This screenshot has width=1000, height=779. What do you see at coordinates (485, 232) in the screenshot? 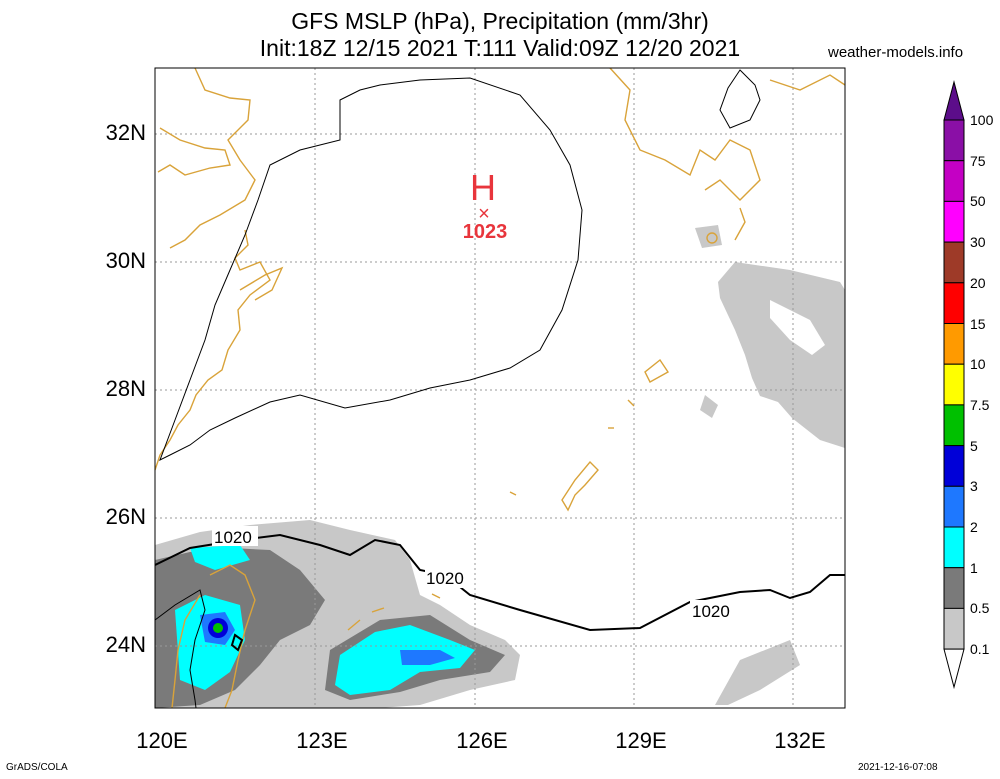
I see `high-pressure-value: 1023` at bounding box center [485, 232].